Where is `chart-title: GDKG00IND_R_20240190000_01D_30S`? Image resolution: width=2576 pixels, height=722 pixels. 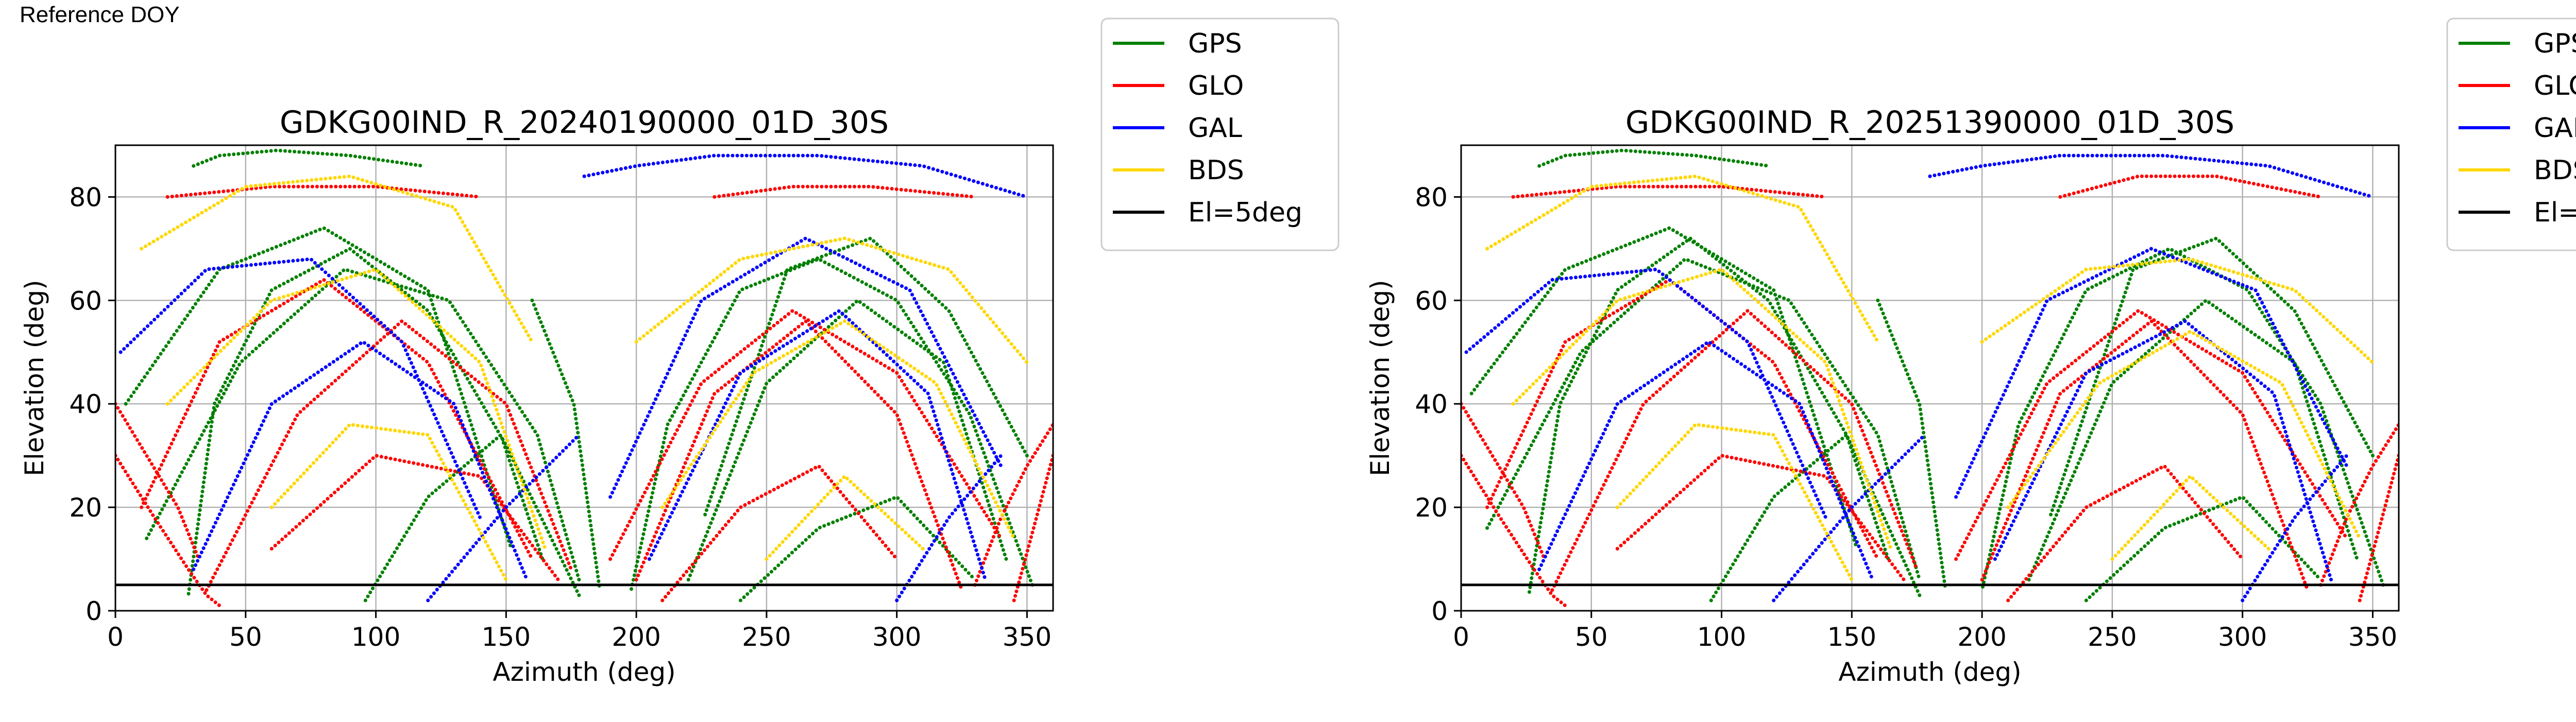 chart-title: GDKG00IND_R_20240190000_01D_30S is located at coordinates (584, 123).